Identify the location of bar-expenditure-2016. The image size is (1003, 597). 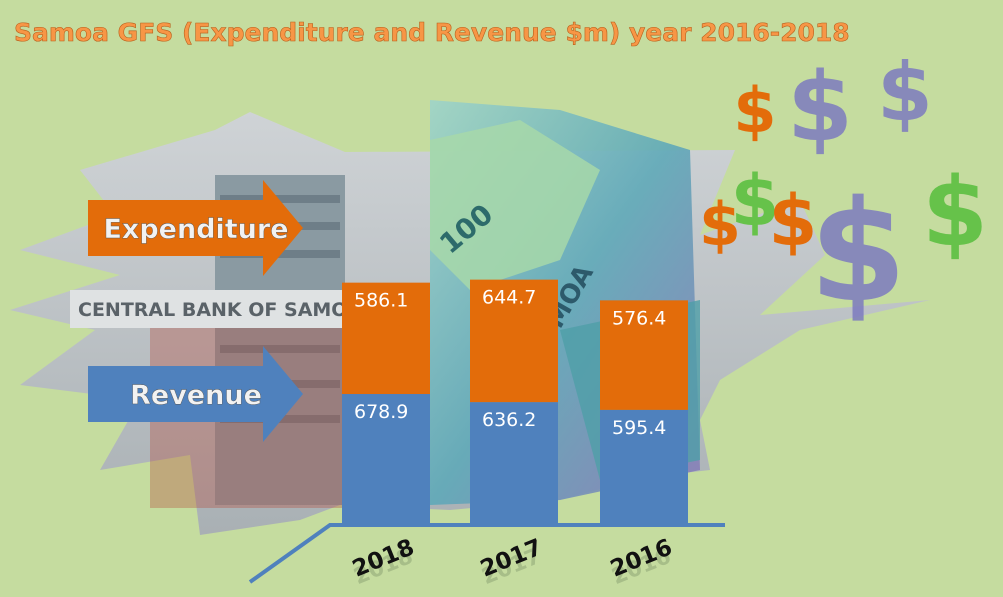
(644, 355).